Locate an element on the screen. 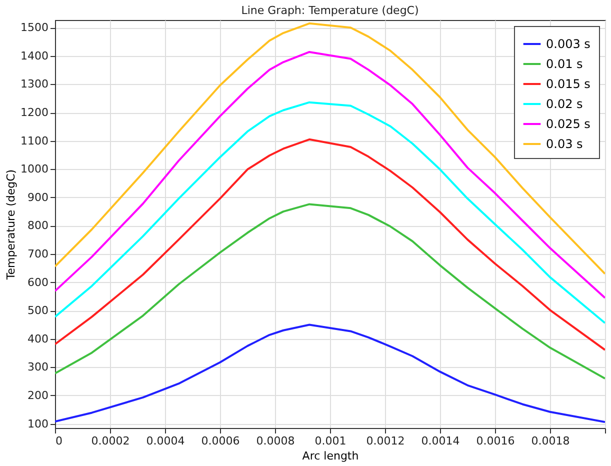 The width and height of the screenshot is (611, 466). legend-label: 0.01 s is located at coordinates (564, 64).